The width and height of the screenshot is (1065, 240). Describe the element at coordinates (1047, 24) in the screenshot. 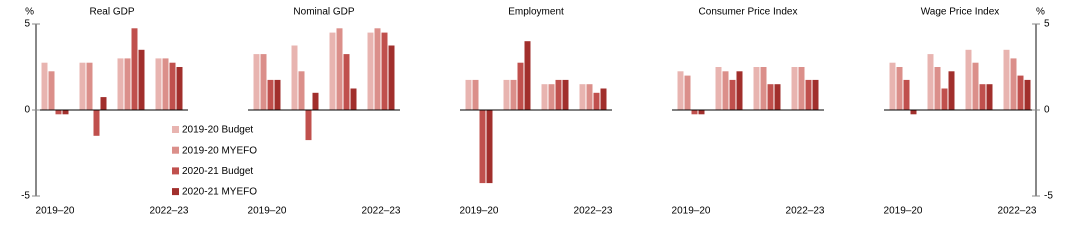

I see `y-tick-label: 5` at that location.